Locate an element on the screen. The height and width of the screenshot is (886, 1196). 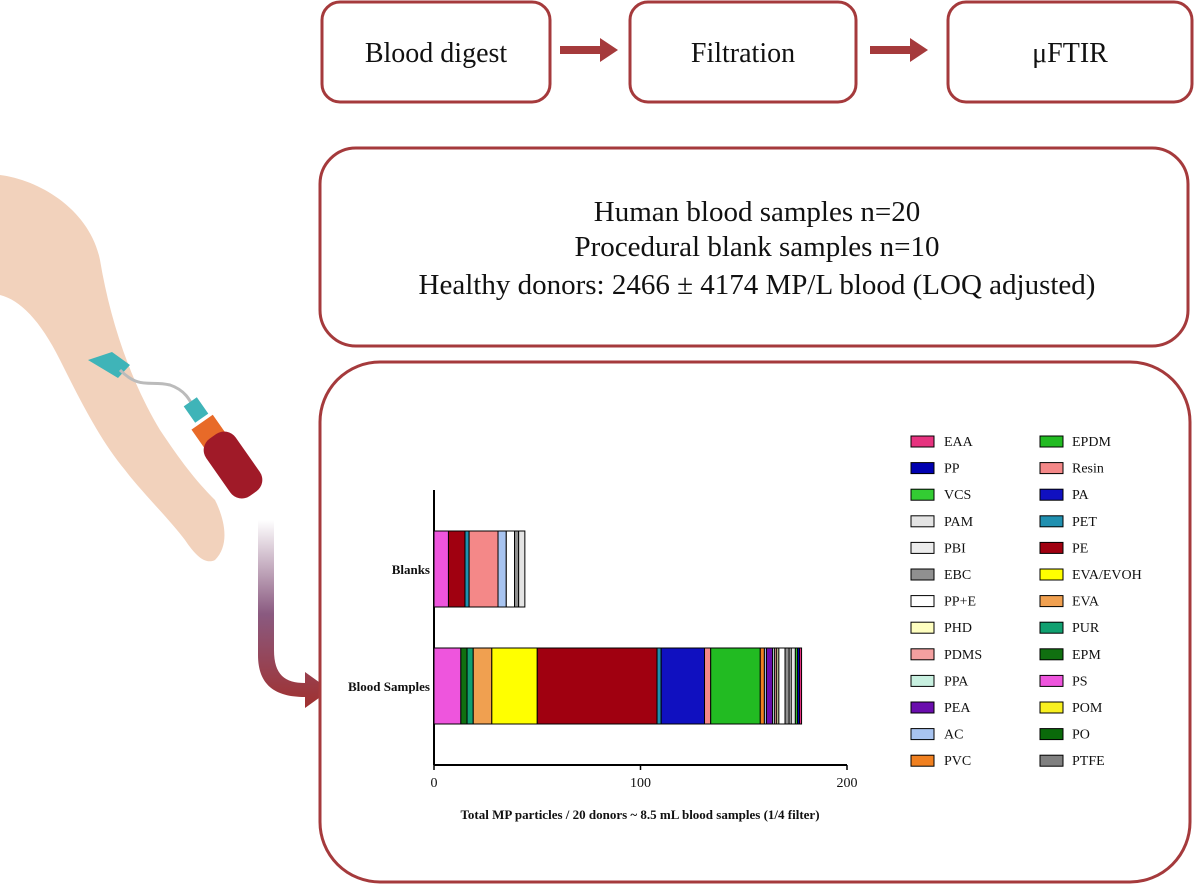
legend-label: POM is located at coordinates (1087, 708).